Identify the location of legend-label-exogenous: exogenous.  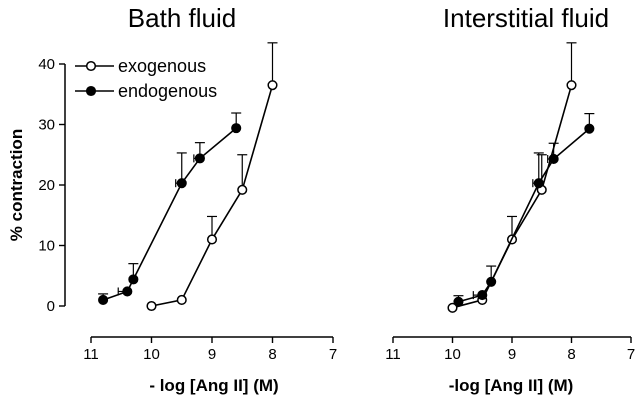
(162, 66).